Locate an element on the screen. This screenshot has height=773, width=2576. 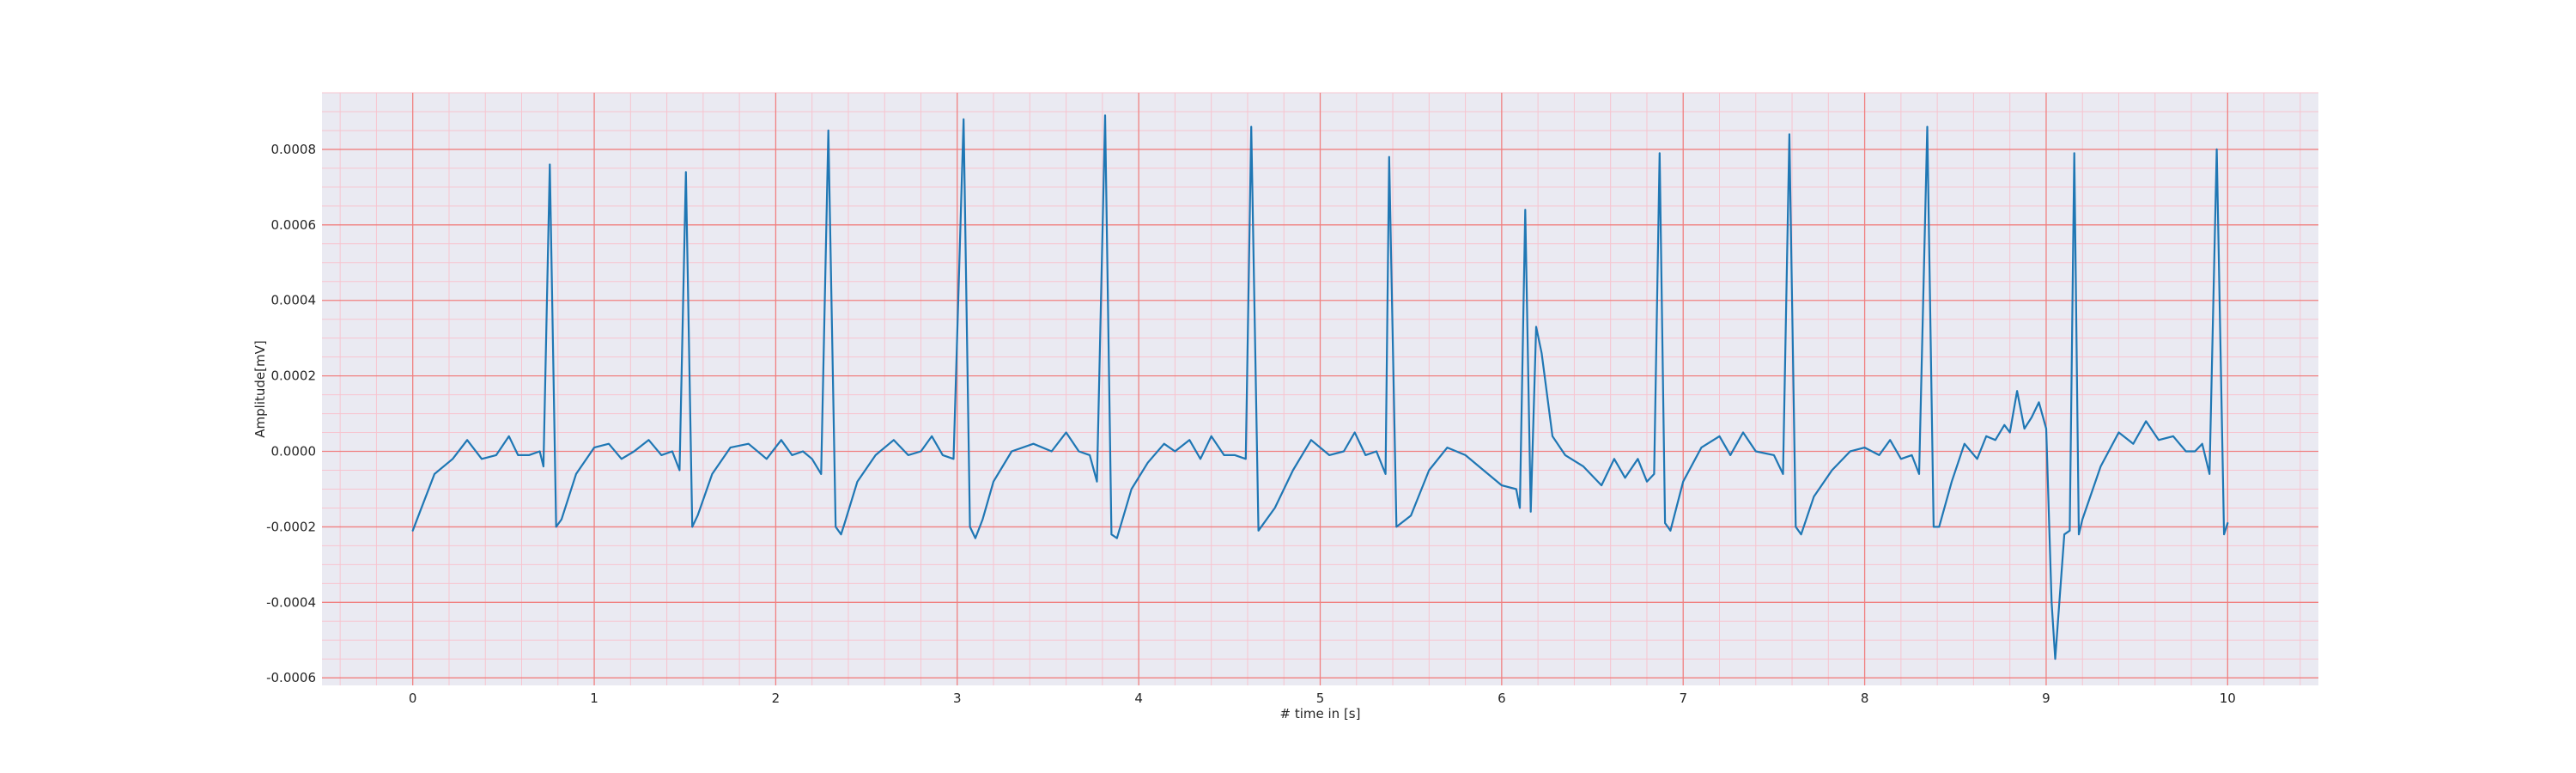
y-tick-label: 0.0004 is located at coordinates (294, 300).